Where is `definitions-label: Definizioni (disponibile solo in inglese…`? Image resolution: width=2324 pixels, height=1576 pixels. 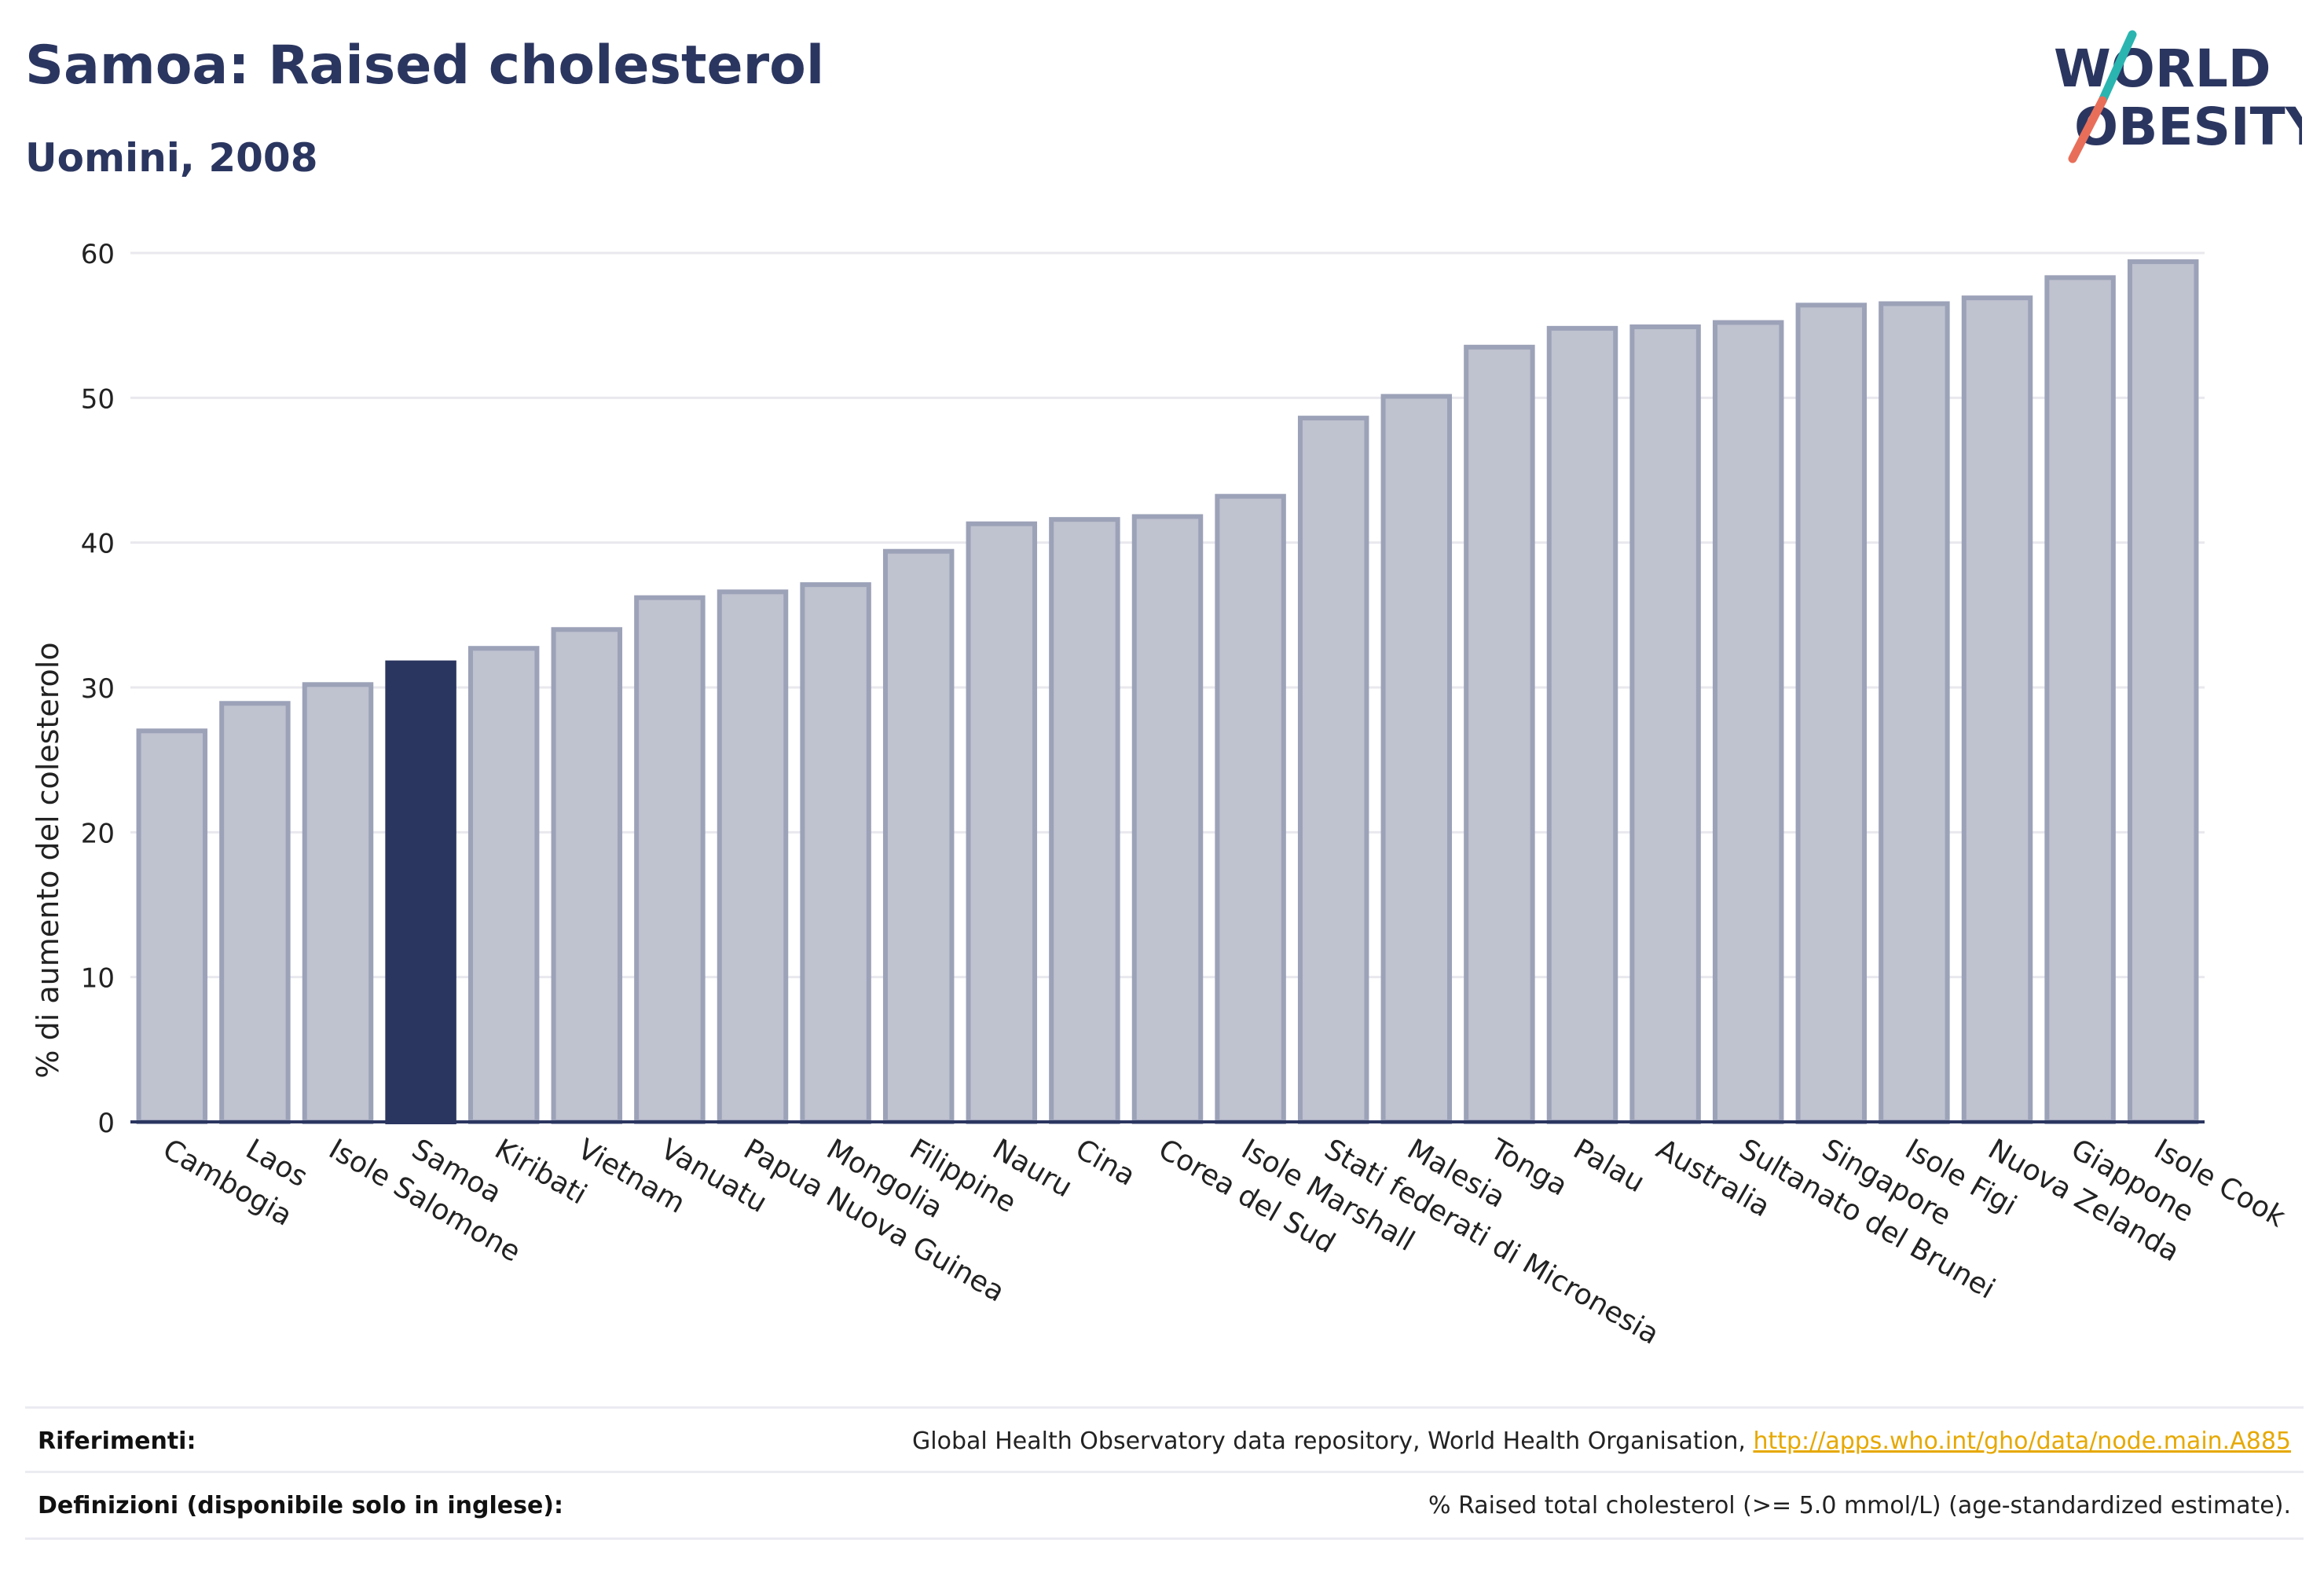
definitions-label: Definizioni (disponibile solo in inglese… is located at coordinates (300, 1505).